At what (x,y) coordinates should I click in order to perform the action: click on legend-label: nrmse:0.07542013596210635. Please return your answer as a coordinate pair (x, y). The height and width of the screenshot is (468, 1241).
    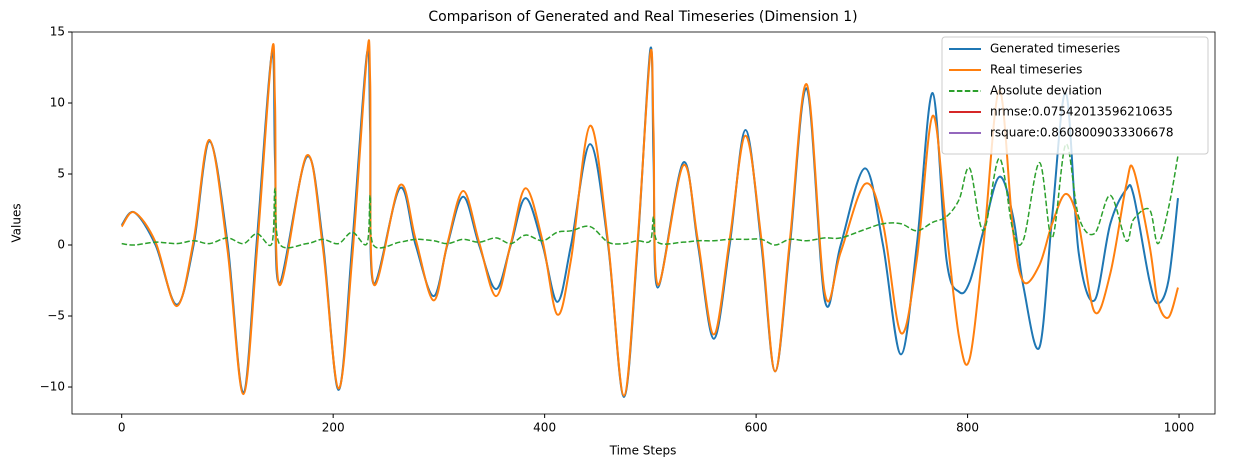
    Looking at the image, I should click on (1081, 112).